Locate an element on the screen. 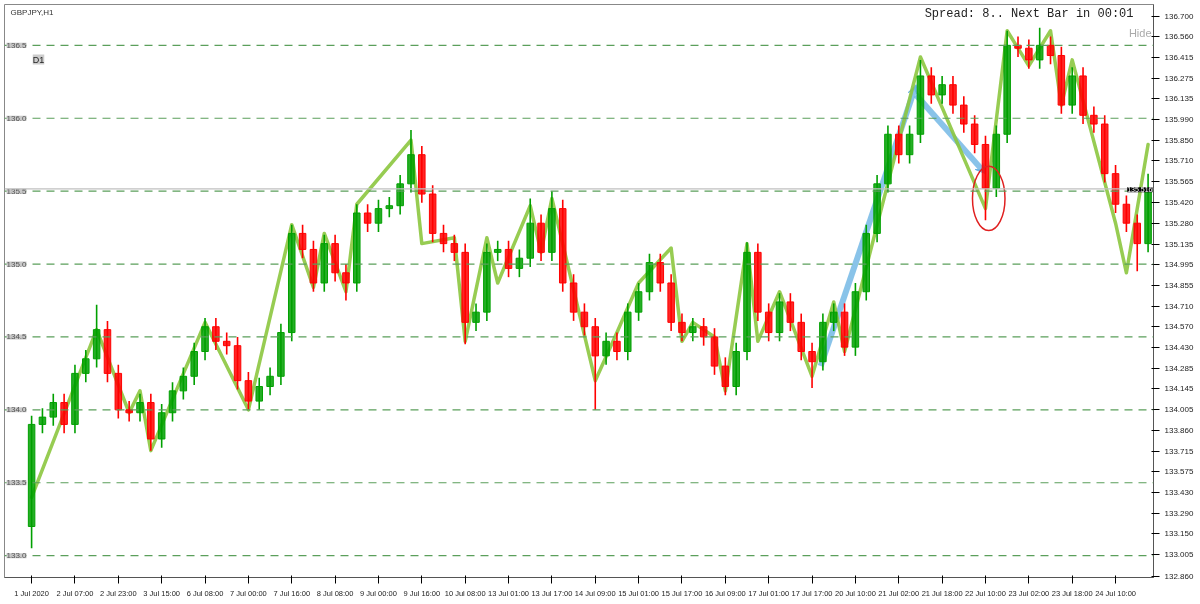 The height and width of the screenshot is (604, 1200). y-tick-label: 135.135 is located at coordinates (1179, 244).